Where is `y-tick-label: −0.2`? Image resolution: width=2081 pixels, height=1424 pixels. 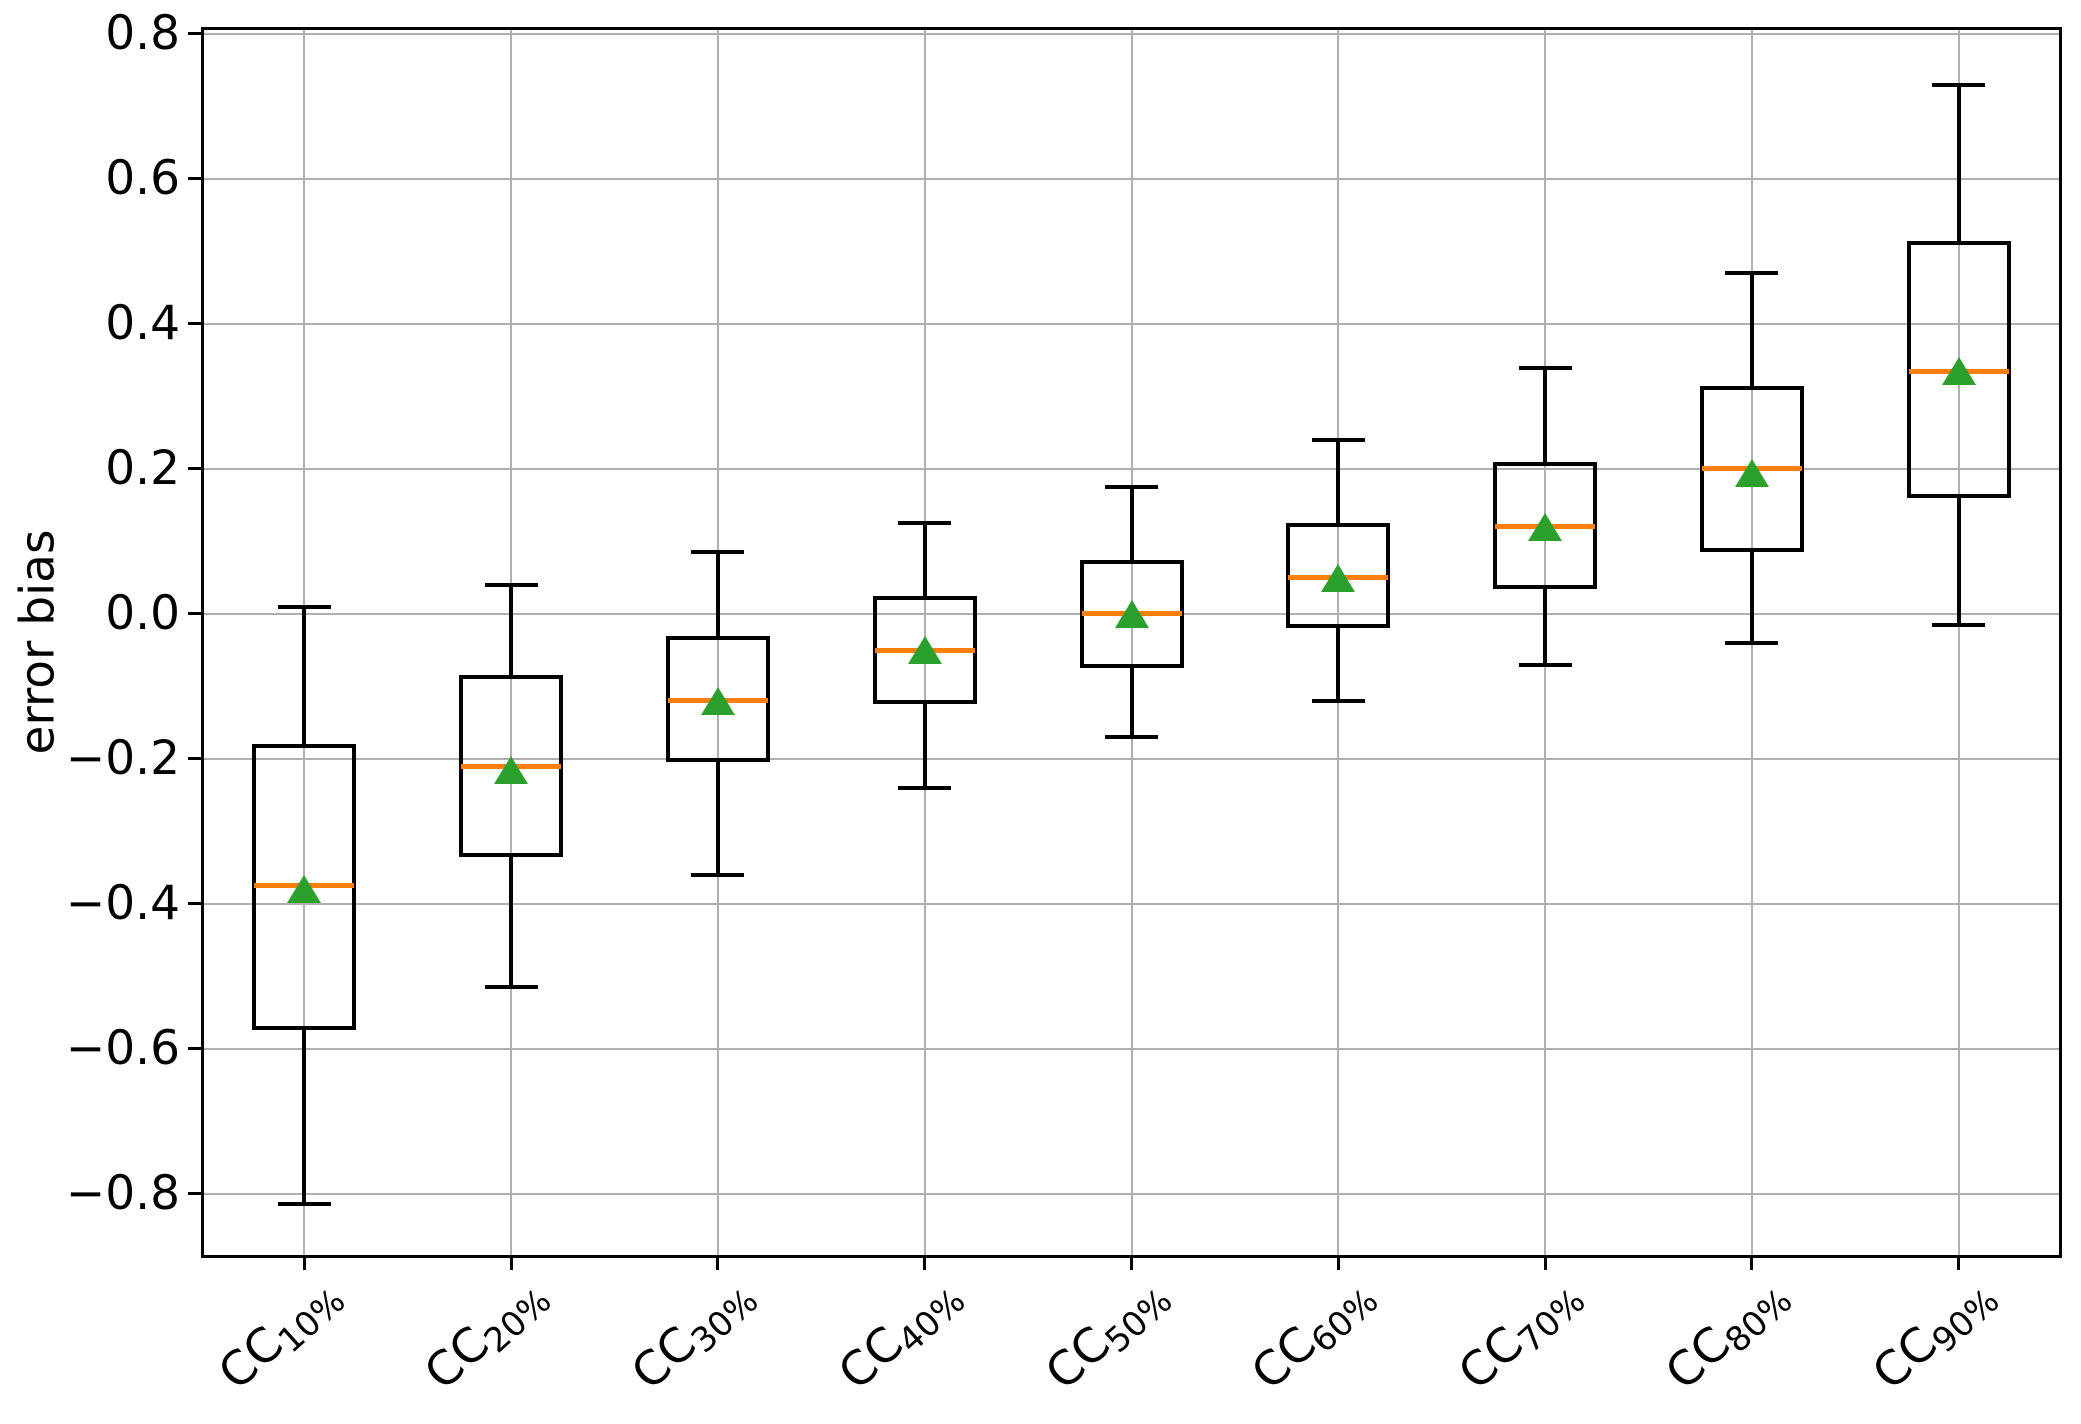 y-tick-label: −0.2 is located at coordinates (122, 758).